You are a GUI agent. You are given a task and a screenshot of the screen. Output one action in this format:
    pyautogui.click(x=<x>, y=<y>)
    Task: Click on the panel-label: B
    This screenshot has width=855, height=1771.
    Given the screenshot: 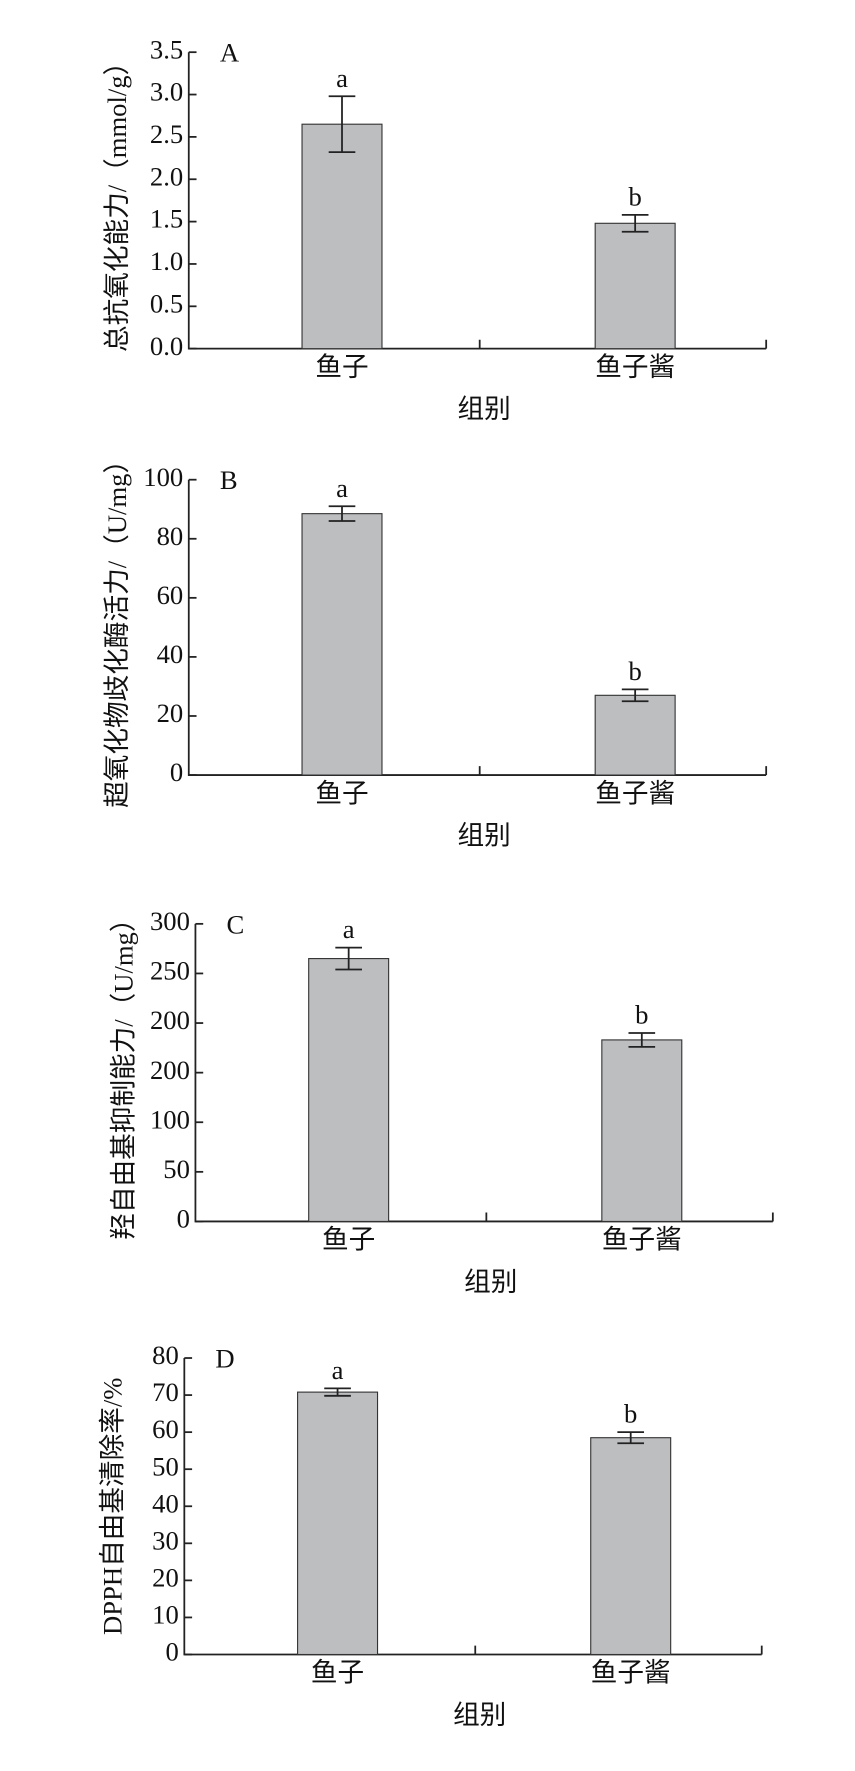 What is the action you would take?
    pyautogui.click(x=229, y=480)
    